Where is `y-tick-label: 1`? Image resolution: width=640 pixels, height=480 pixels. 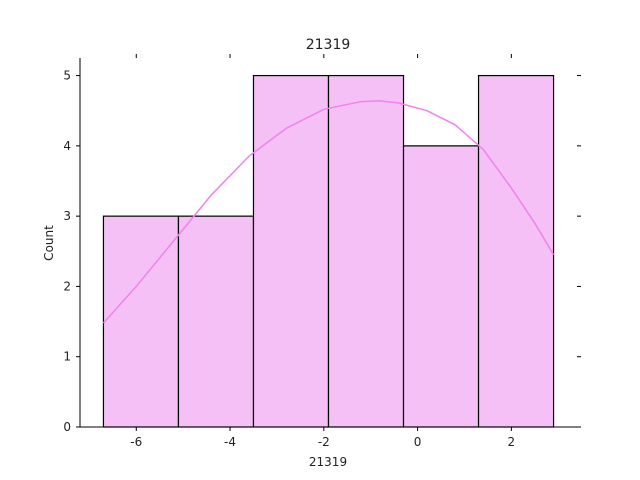 y-tick-label: 1 is located at coordinates (67, 357).